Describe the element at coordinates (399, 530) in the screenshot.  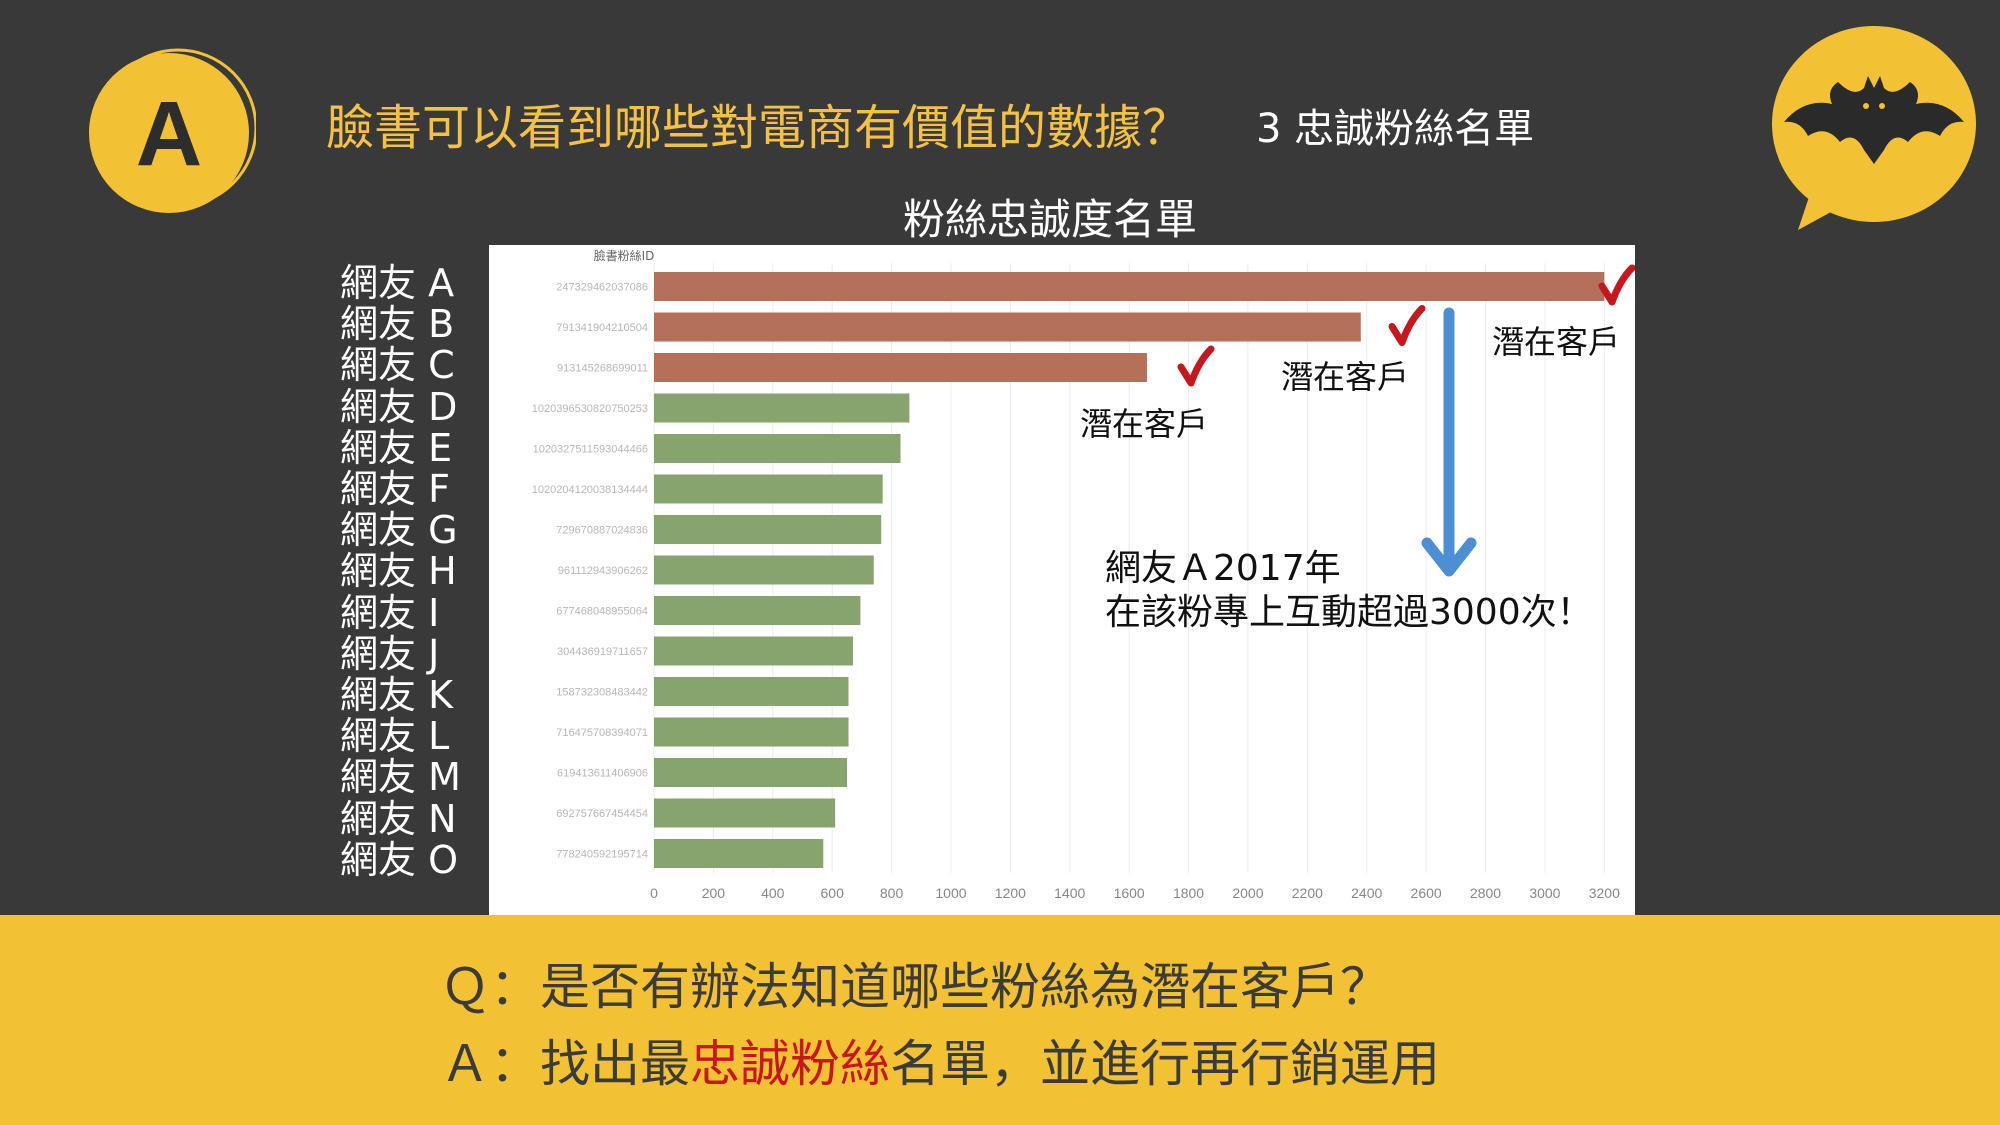
I see `row-label: 網友 G` at that location.